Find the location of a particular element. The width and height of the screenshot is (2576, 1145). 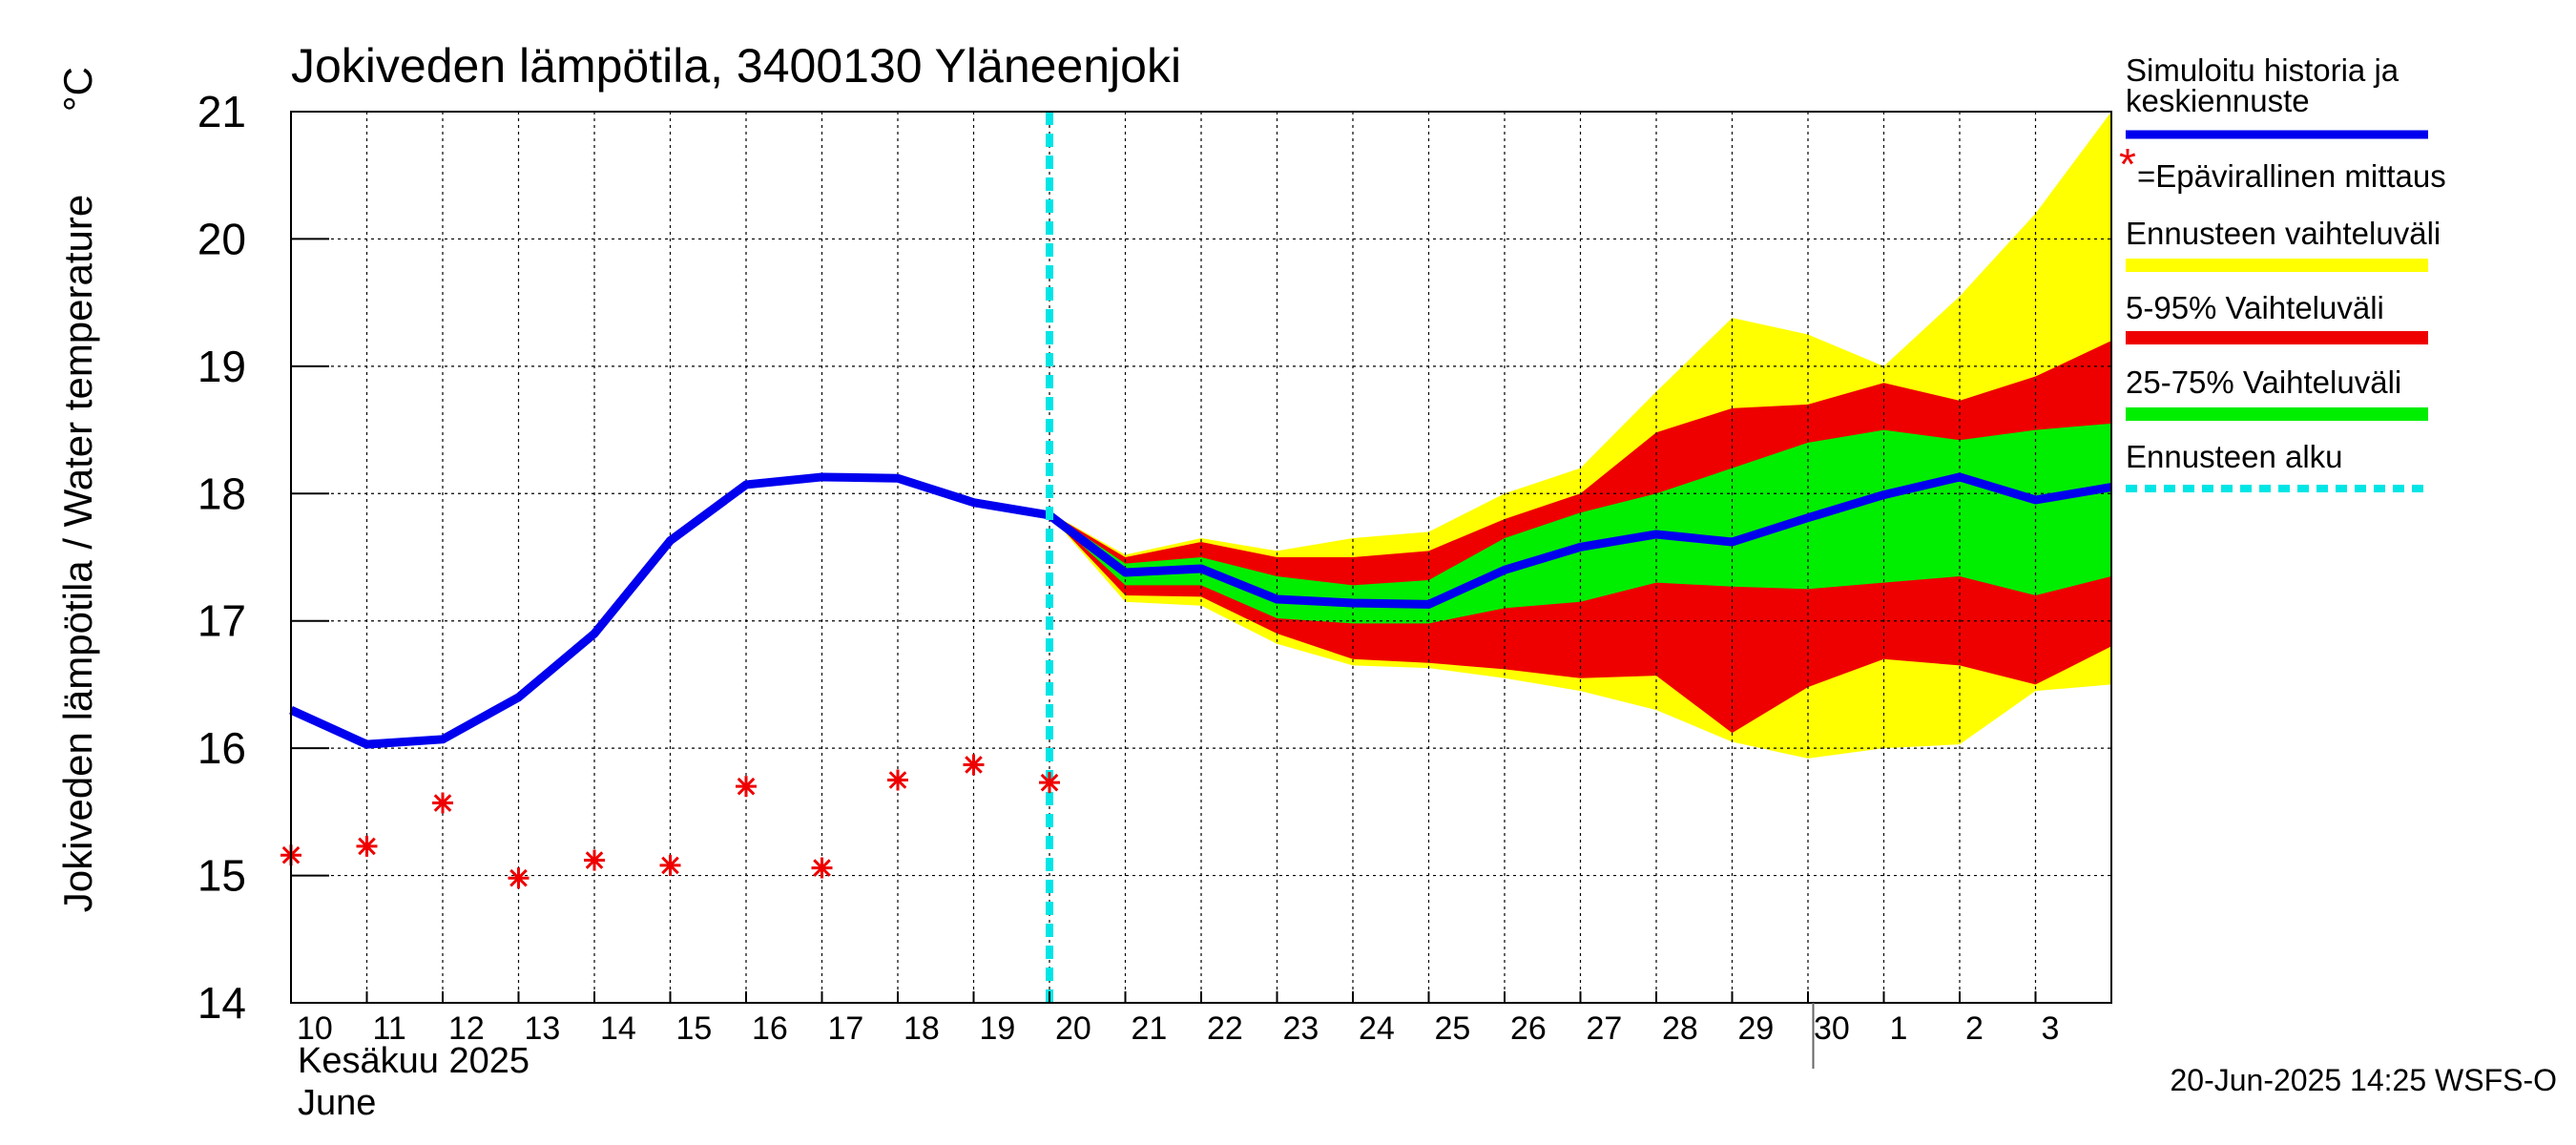

x-tick-label: 19 is located at coordinates (998, 1029).